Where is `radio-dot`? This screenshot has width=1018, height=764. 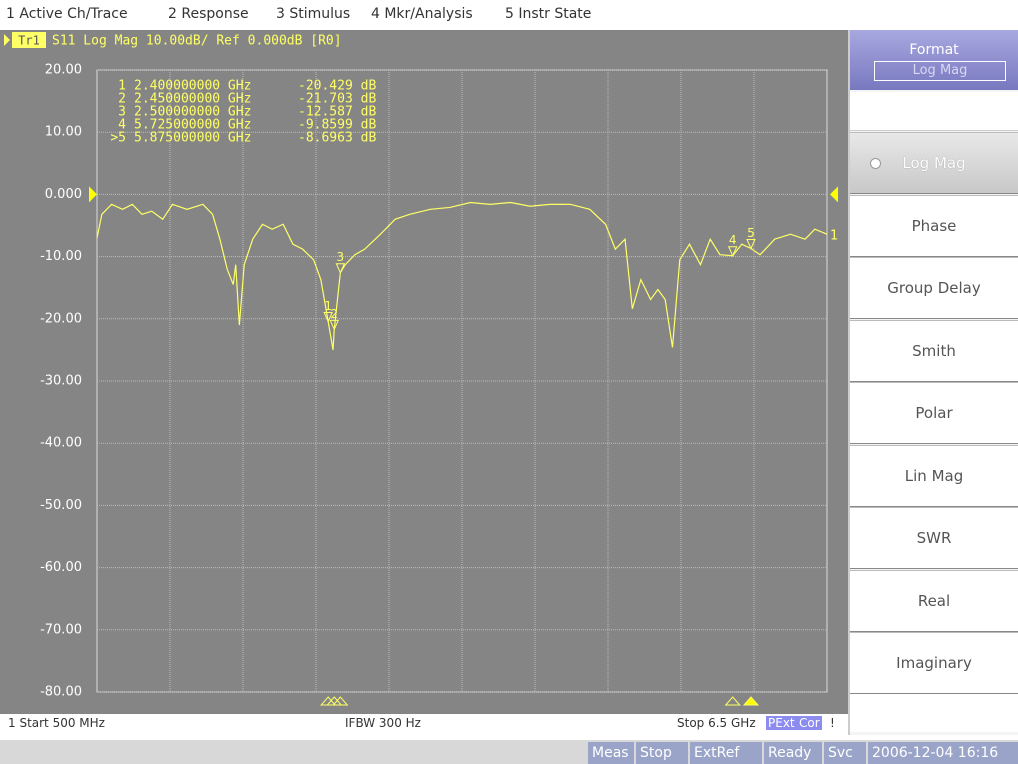 radio-dot is located at coordinates (875, 163).